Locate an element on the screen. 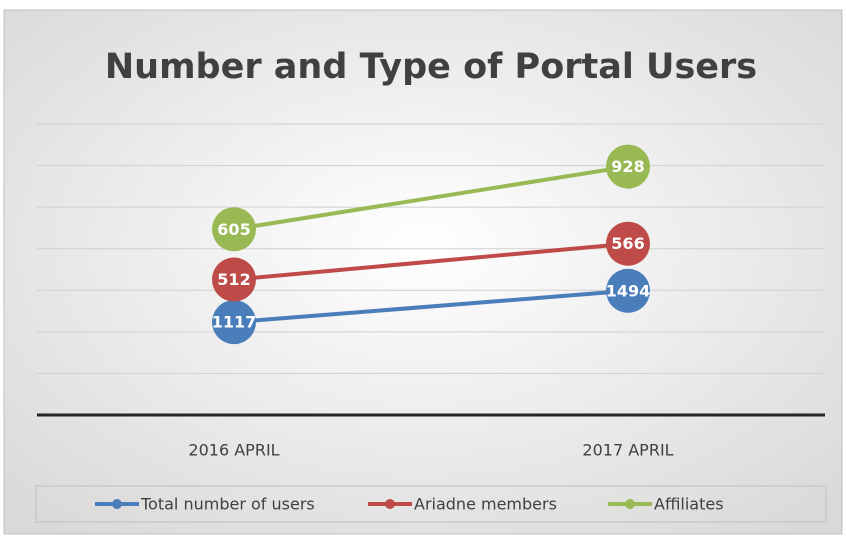 This screenshot has width=847, height=536. x-tick-label: 2017 APRIL is located at coordinates (627, 450).